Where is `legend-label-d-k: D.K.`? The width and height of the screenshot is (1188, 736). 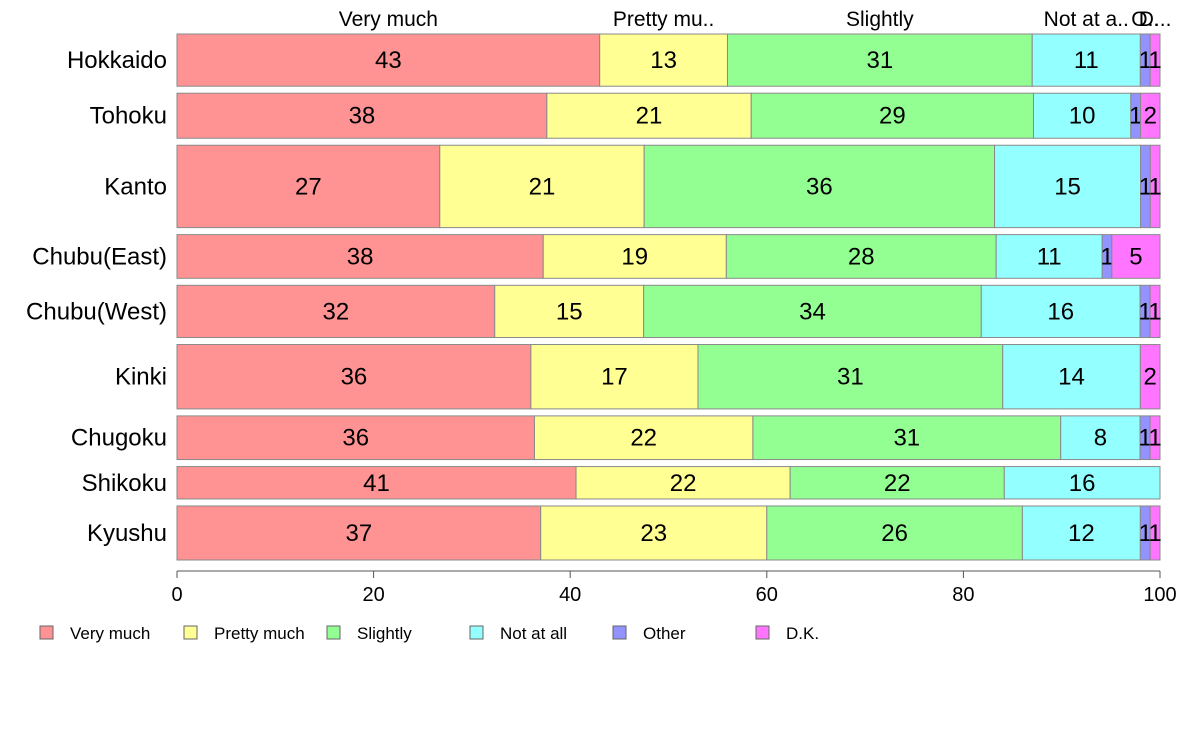 legend-label-d-k: D.K. is located at coordinates (802, 633).